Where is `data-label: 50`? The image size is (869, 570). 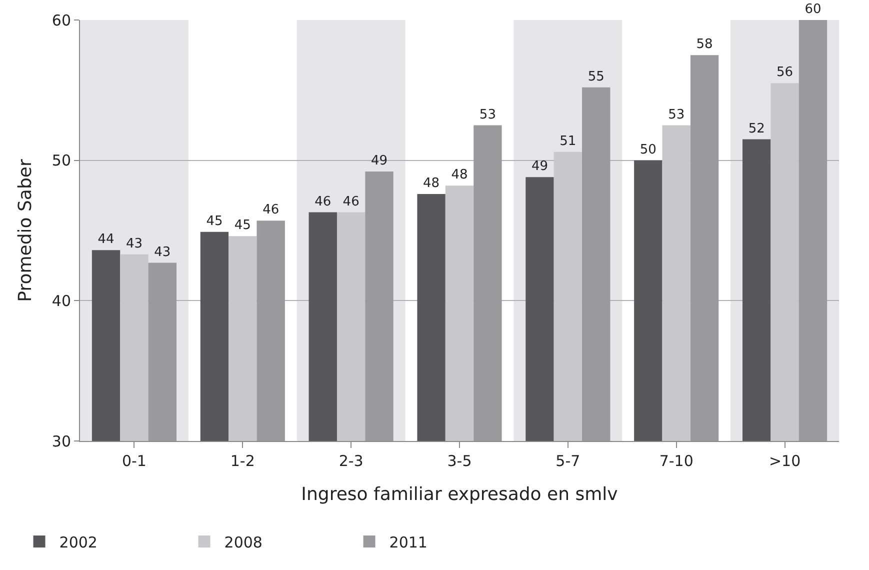
data-label: 50 is located at coordinates (648, 150).